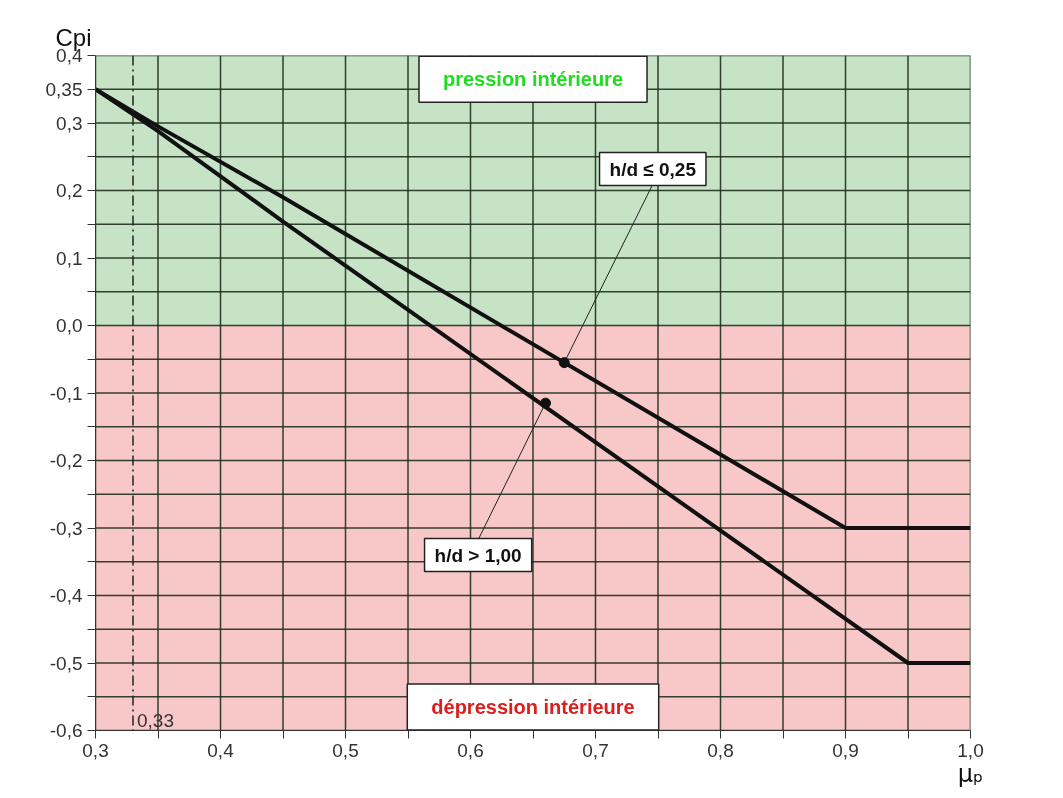  Describe the element at coordinates (470, 750) in the screenshot. I see `x-tick-label: 0,6` at that location.